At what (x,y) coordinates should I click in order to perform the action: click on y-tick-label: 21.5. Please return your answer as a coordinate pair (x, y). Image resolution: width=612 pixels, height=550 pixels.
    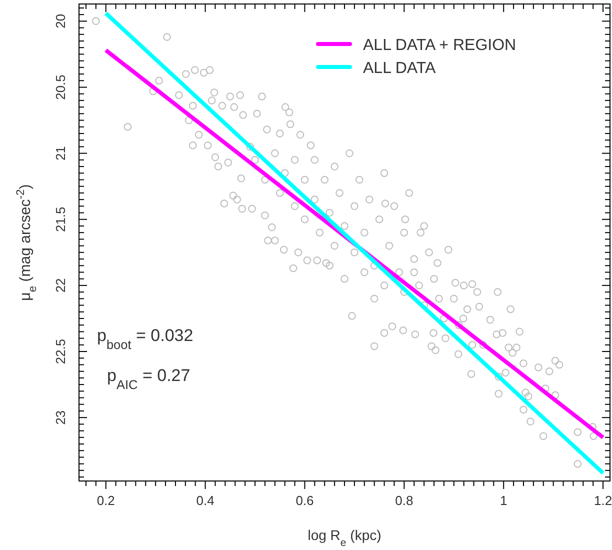
    Looking at the image, I should click on (60, 219).